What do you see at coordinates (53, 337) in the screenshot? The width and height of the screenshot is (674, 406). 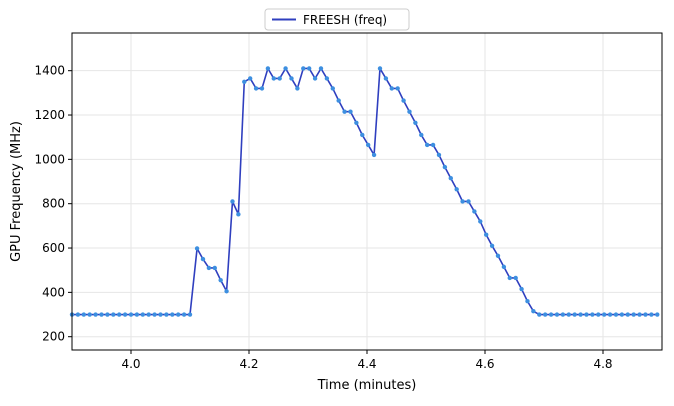 I see `y-tick-label: 200` at bounding box center [53, 337].